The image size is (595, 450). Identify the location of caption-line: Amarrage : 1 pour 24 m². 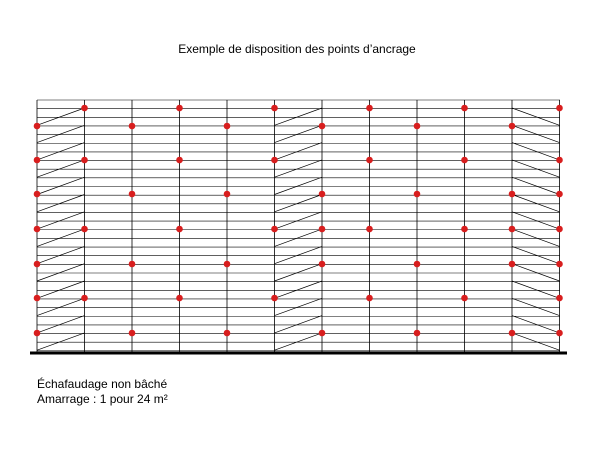
(102, 399).